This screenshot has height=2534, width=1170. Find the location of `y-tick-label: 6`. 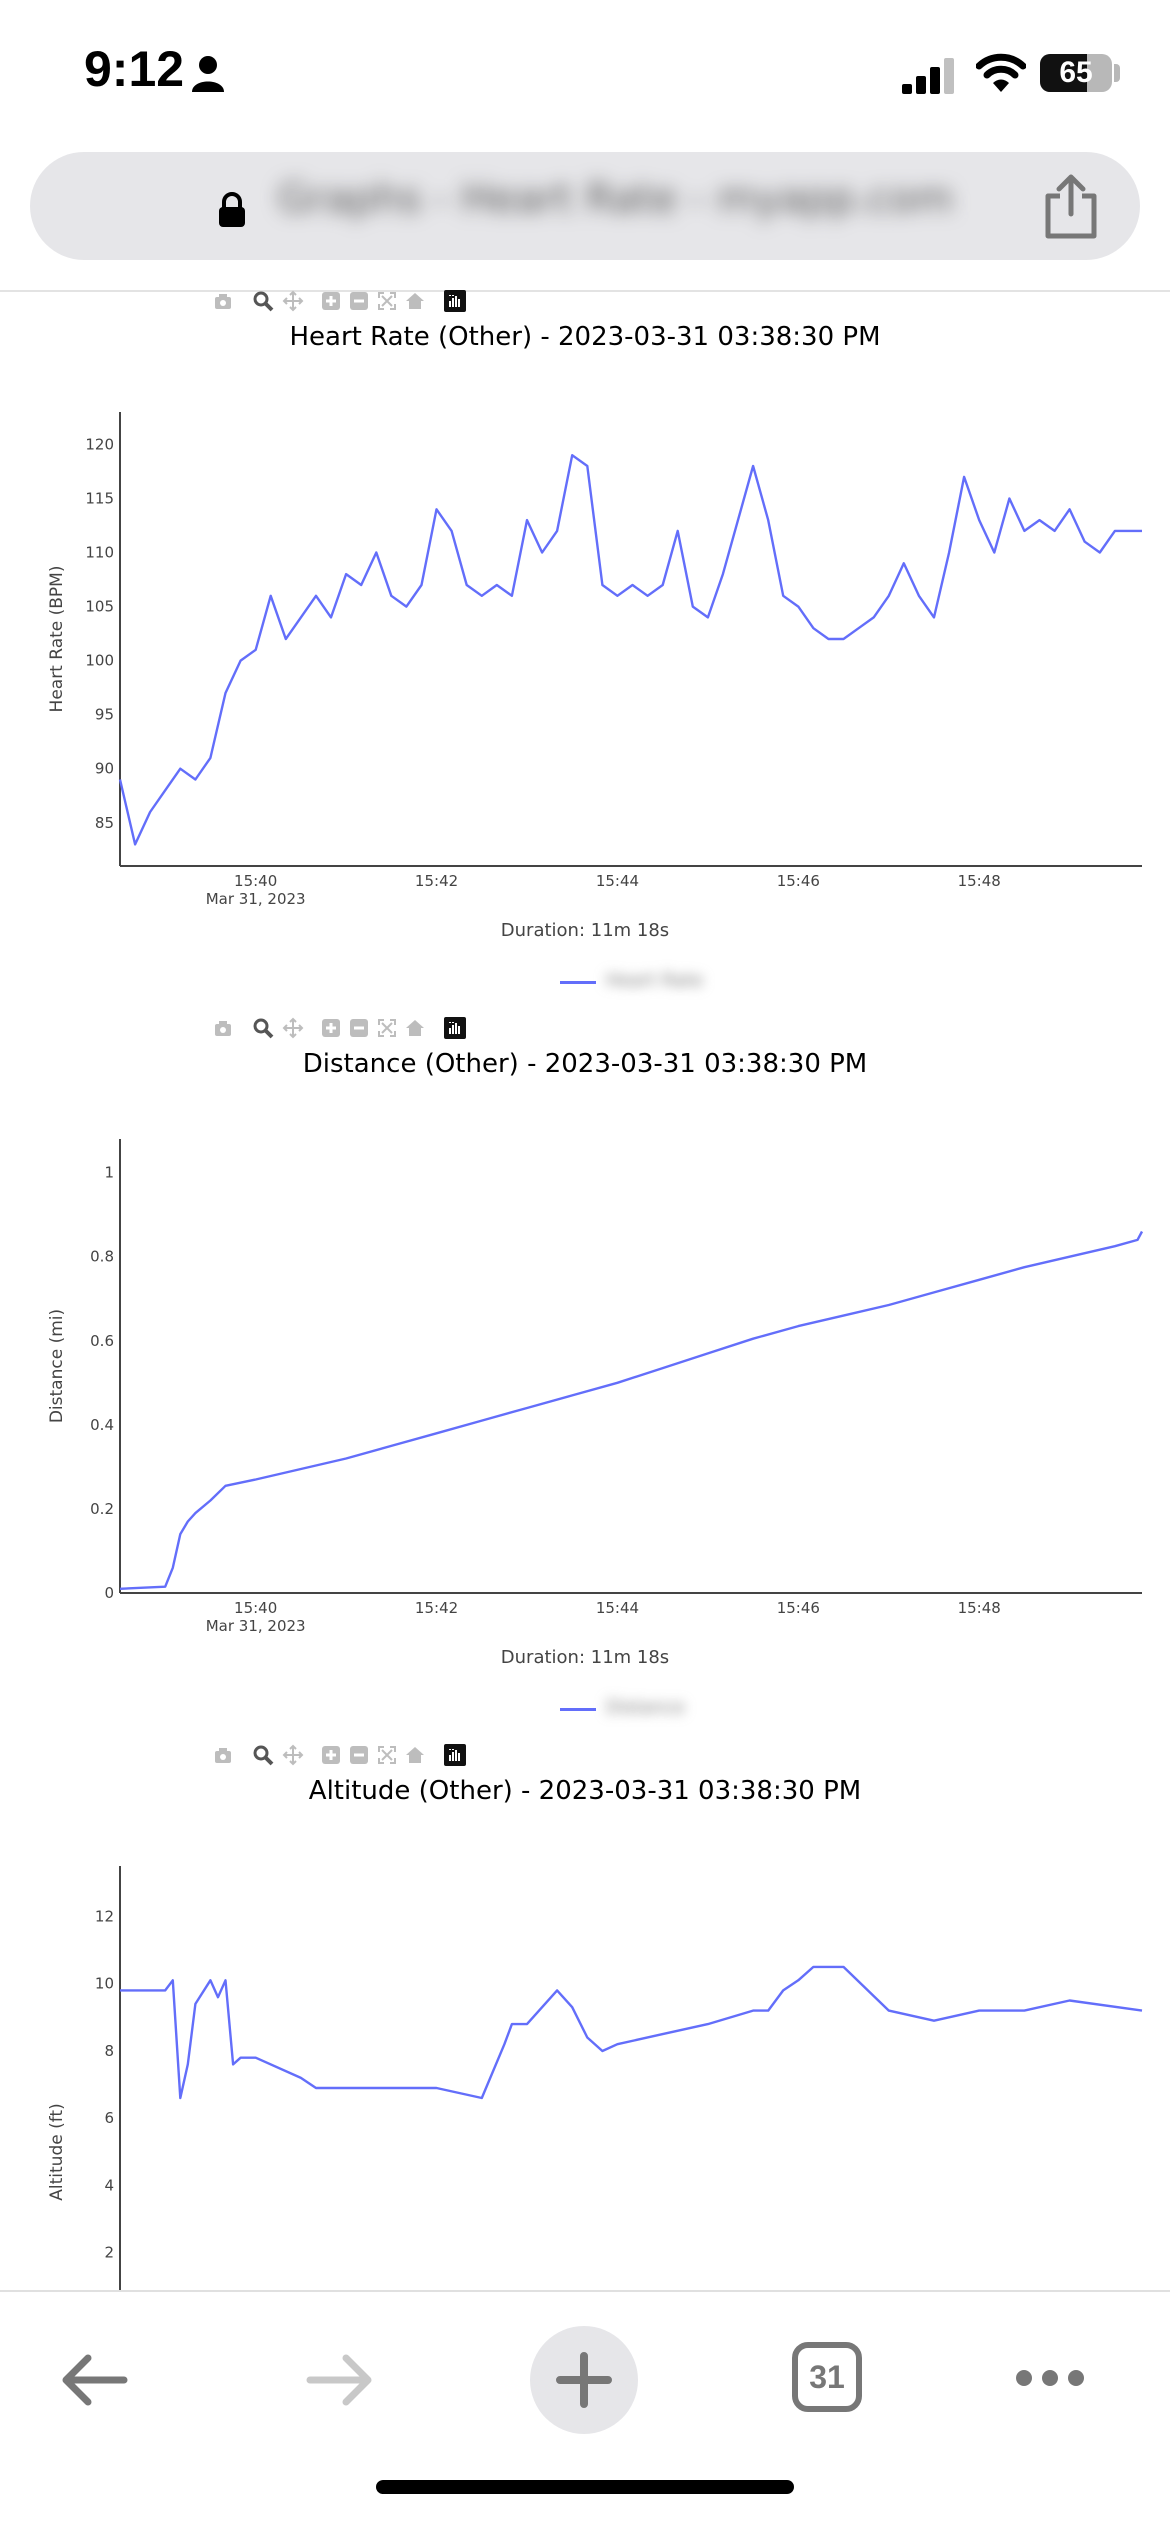

y-tick-label: 6 is located at coordinates (109, 2118).